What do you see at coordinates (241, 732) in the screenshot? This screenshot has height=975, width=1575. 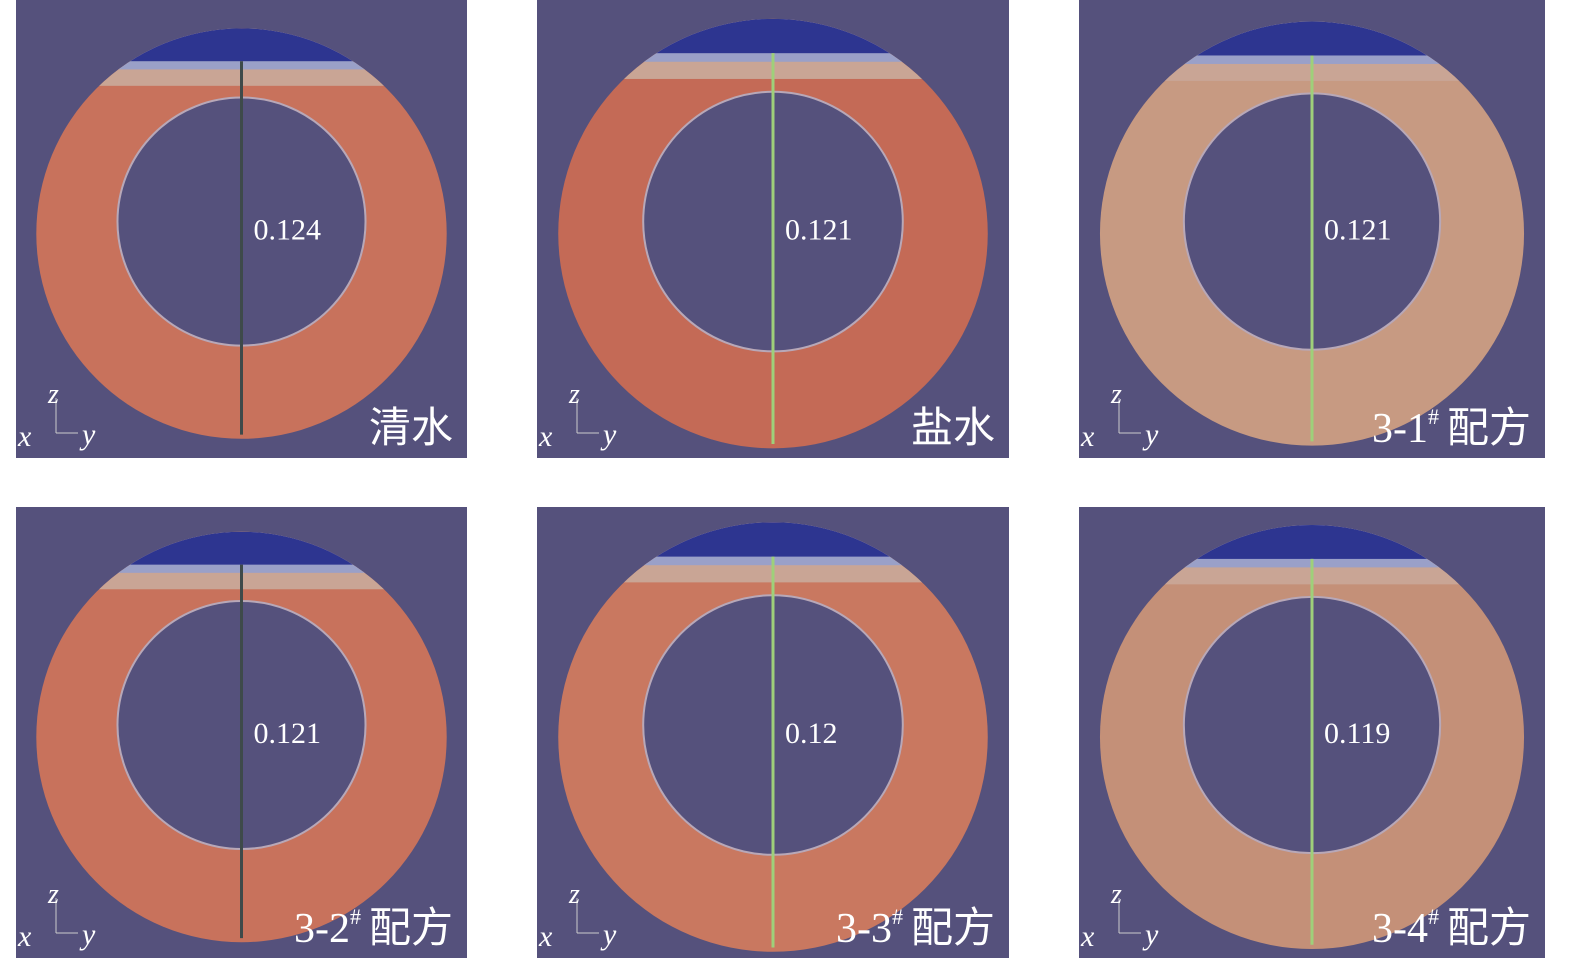 I see `panel: 0.121 zx y 3-2# 配方` at bounding box center [241, 732].